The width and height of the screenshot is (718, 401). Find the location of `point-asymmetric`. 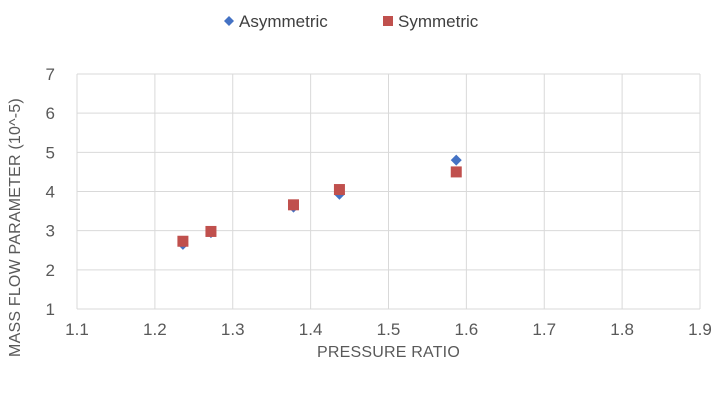

point-asymmetric is located at coordinates (456, 160).